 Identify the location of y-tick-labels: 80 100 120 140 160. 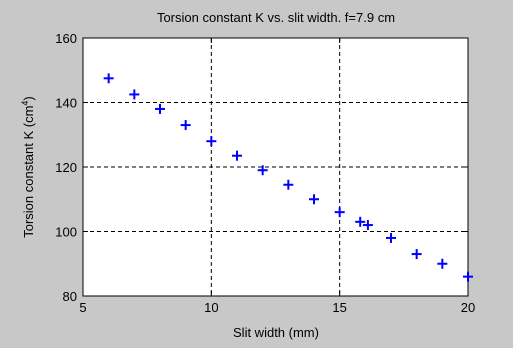
(66, 167).